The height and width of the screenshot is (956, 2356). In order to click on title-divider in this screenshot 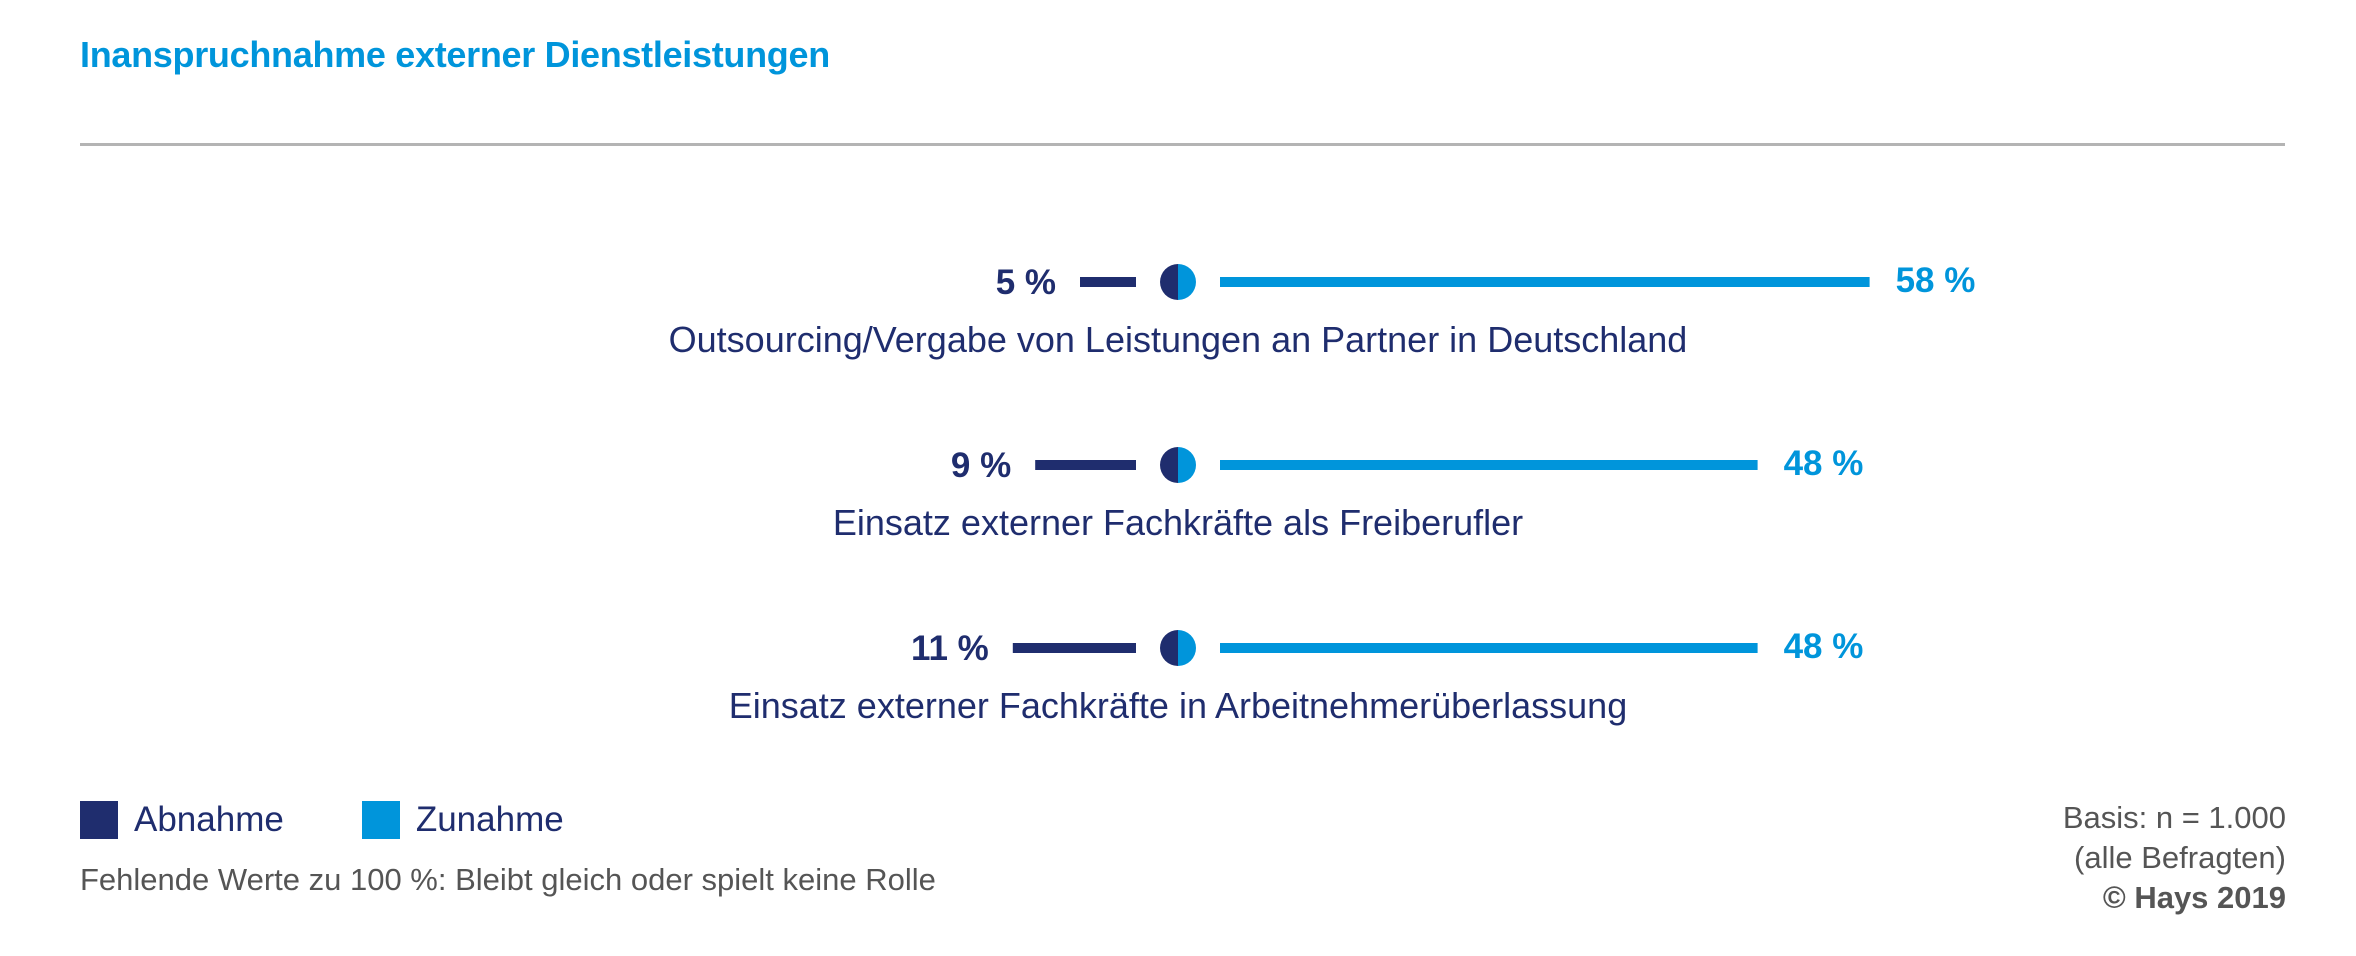, I will do `click(1182, 144)`.